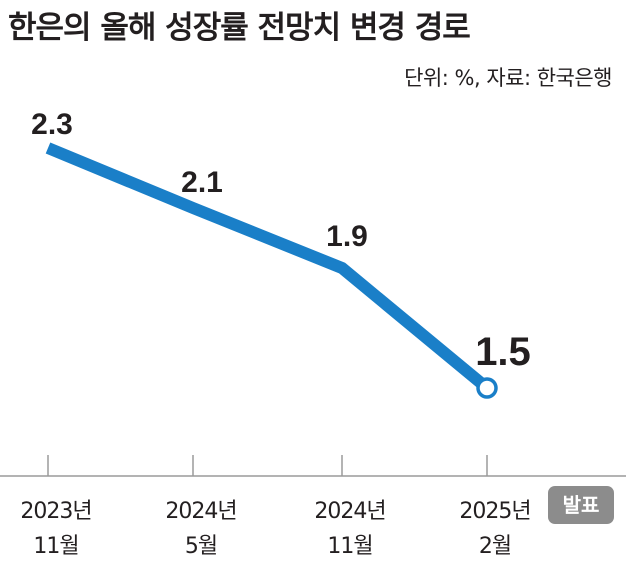 This screenshot has width=626, height=563. I want to click on x-tick-label-3-year: 2025년, so click(494, 511).